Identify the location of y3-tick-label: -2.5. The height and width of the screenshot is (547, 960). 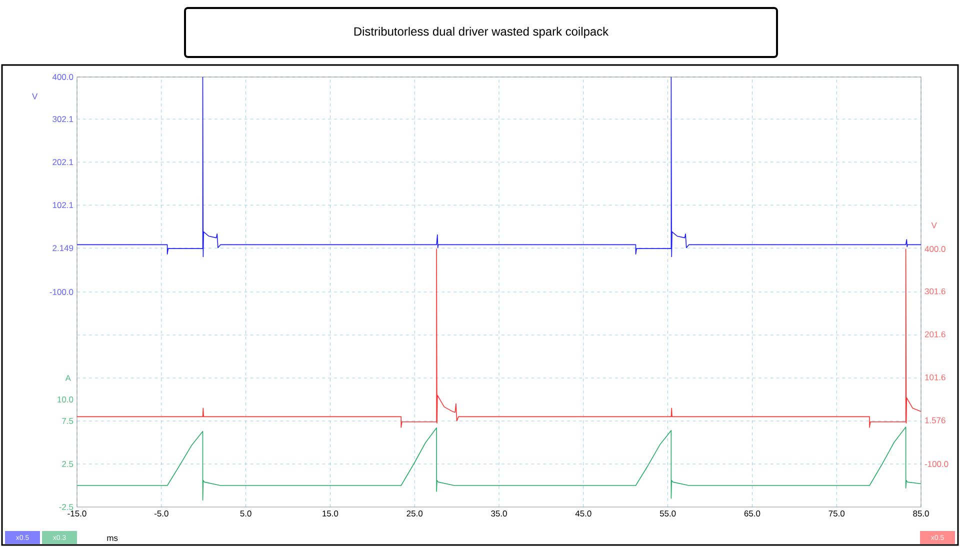
(66, 507).